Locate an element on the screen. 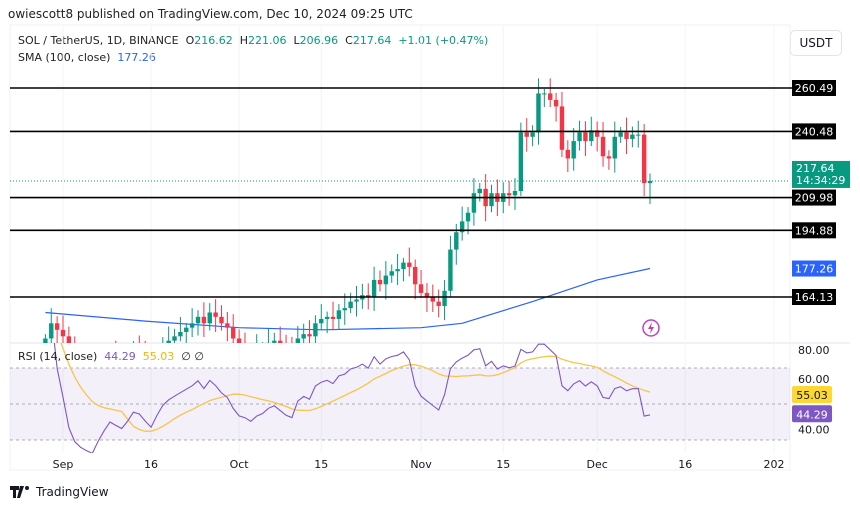  x-axis-tick: Dec is located at coordinates (597, 464).